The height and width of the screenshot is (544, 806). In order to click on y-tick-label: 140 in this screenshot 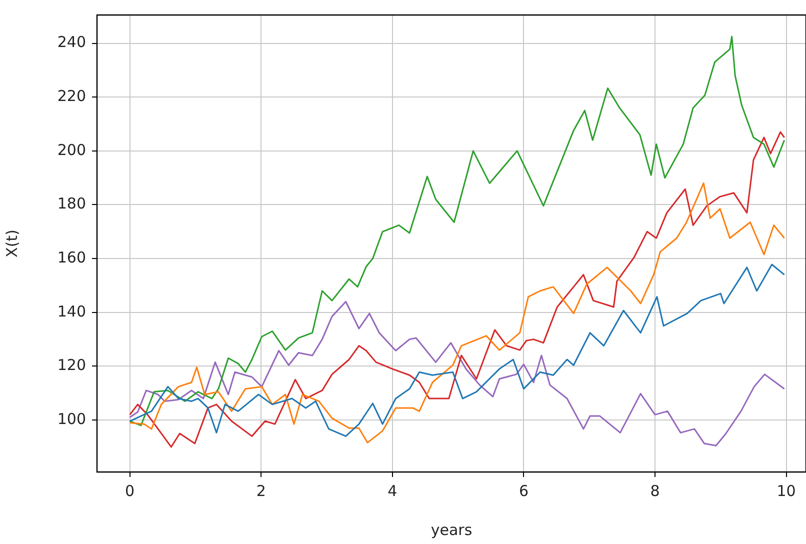, I will do `click(71, 311)`.